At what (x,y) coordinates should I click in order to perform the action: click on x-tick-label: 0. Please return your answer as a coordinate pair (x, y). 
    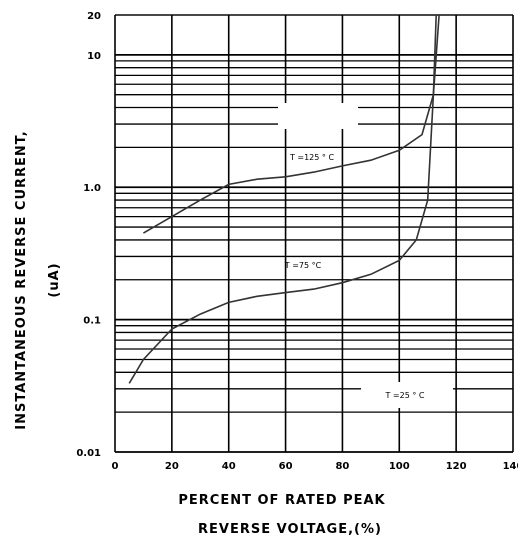
    Looking at the image, I should click on (115, 466).